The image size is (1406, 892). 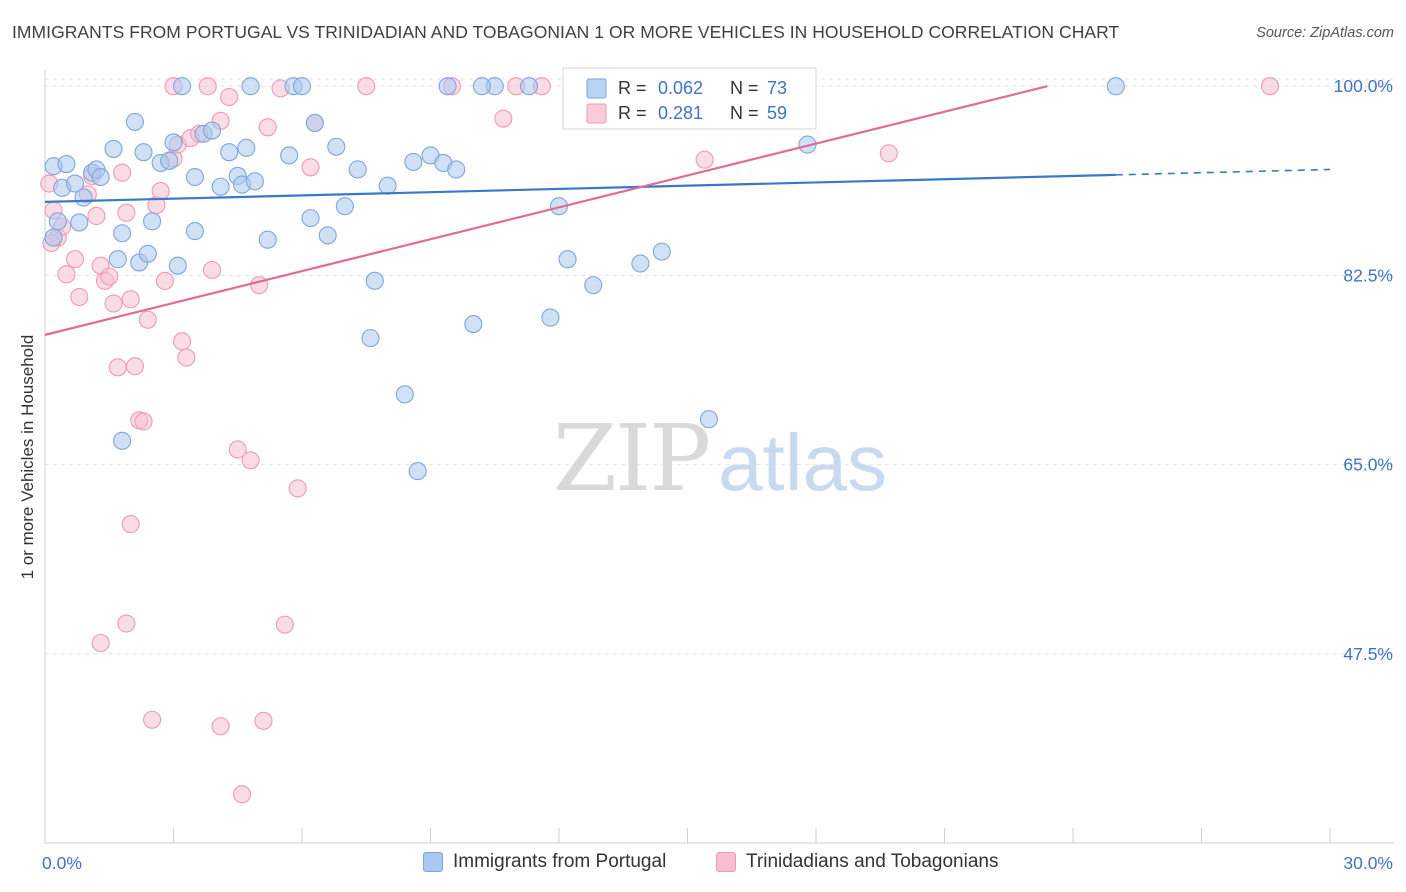 I want to click on y-tick-label-2: 82.5%, so click(x=1368, y=275).